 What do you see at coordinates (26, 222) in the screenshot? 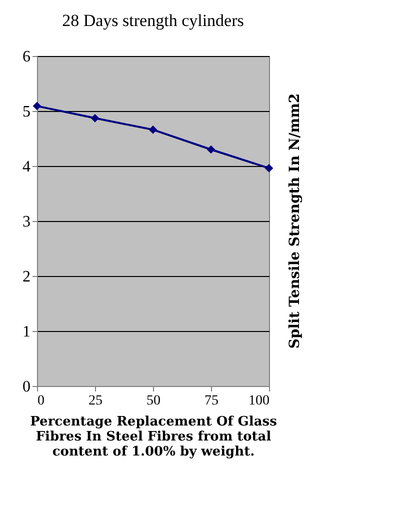
I see `y-tick-label: 3` at bounding box center [26, 222].